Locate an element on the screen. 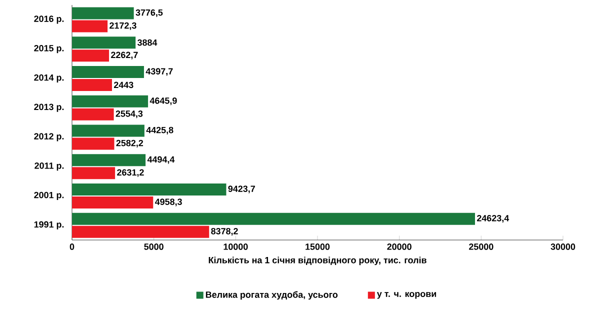  data-label: 2172,3 is located at coordinates (123, 26).